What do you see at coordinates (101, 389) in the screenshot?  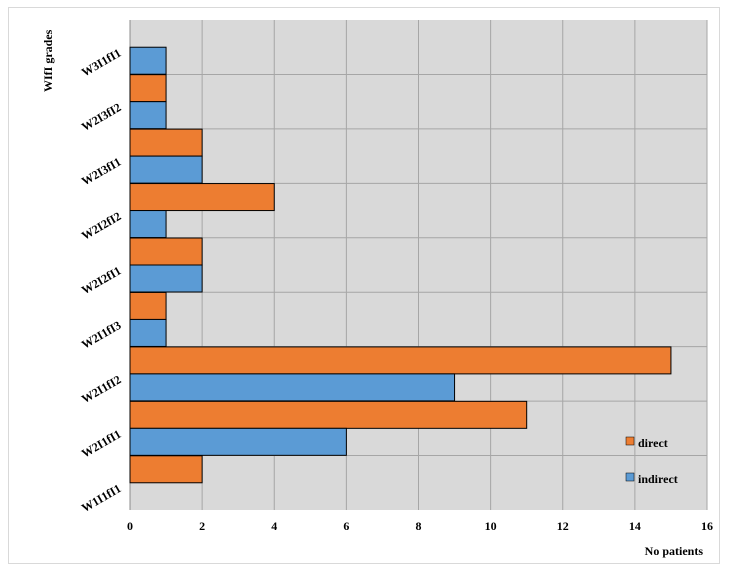 I see `y-tick-label: W2I1fI2` at bounding box center [101, 389].